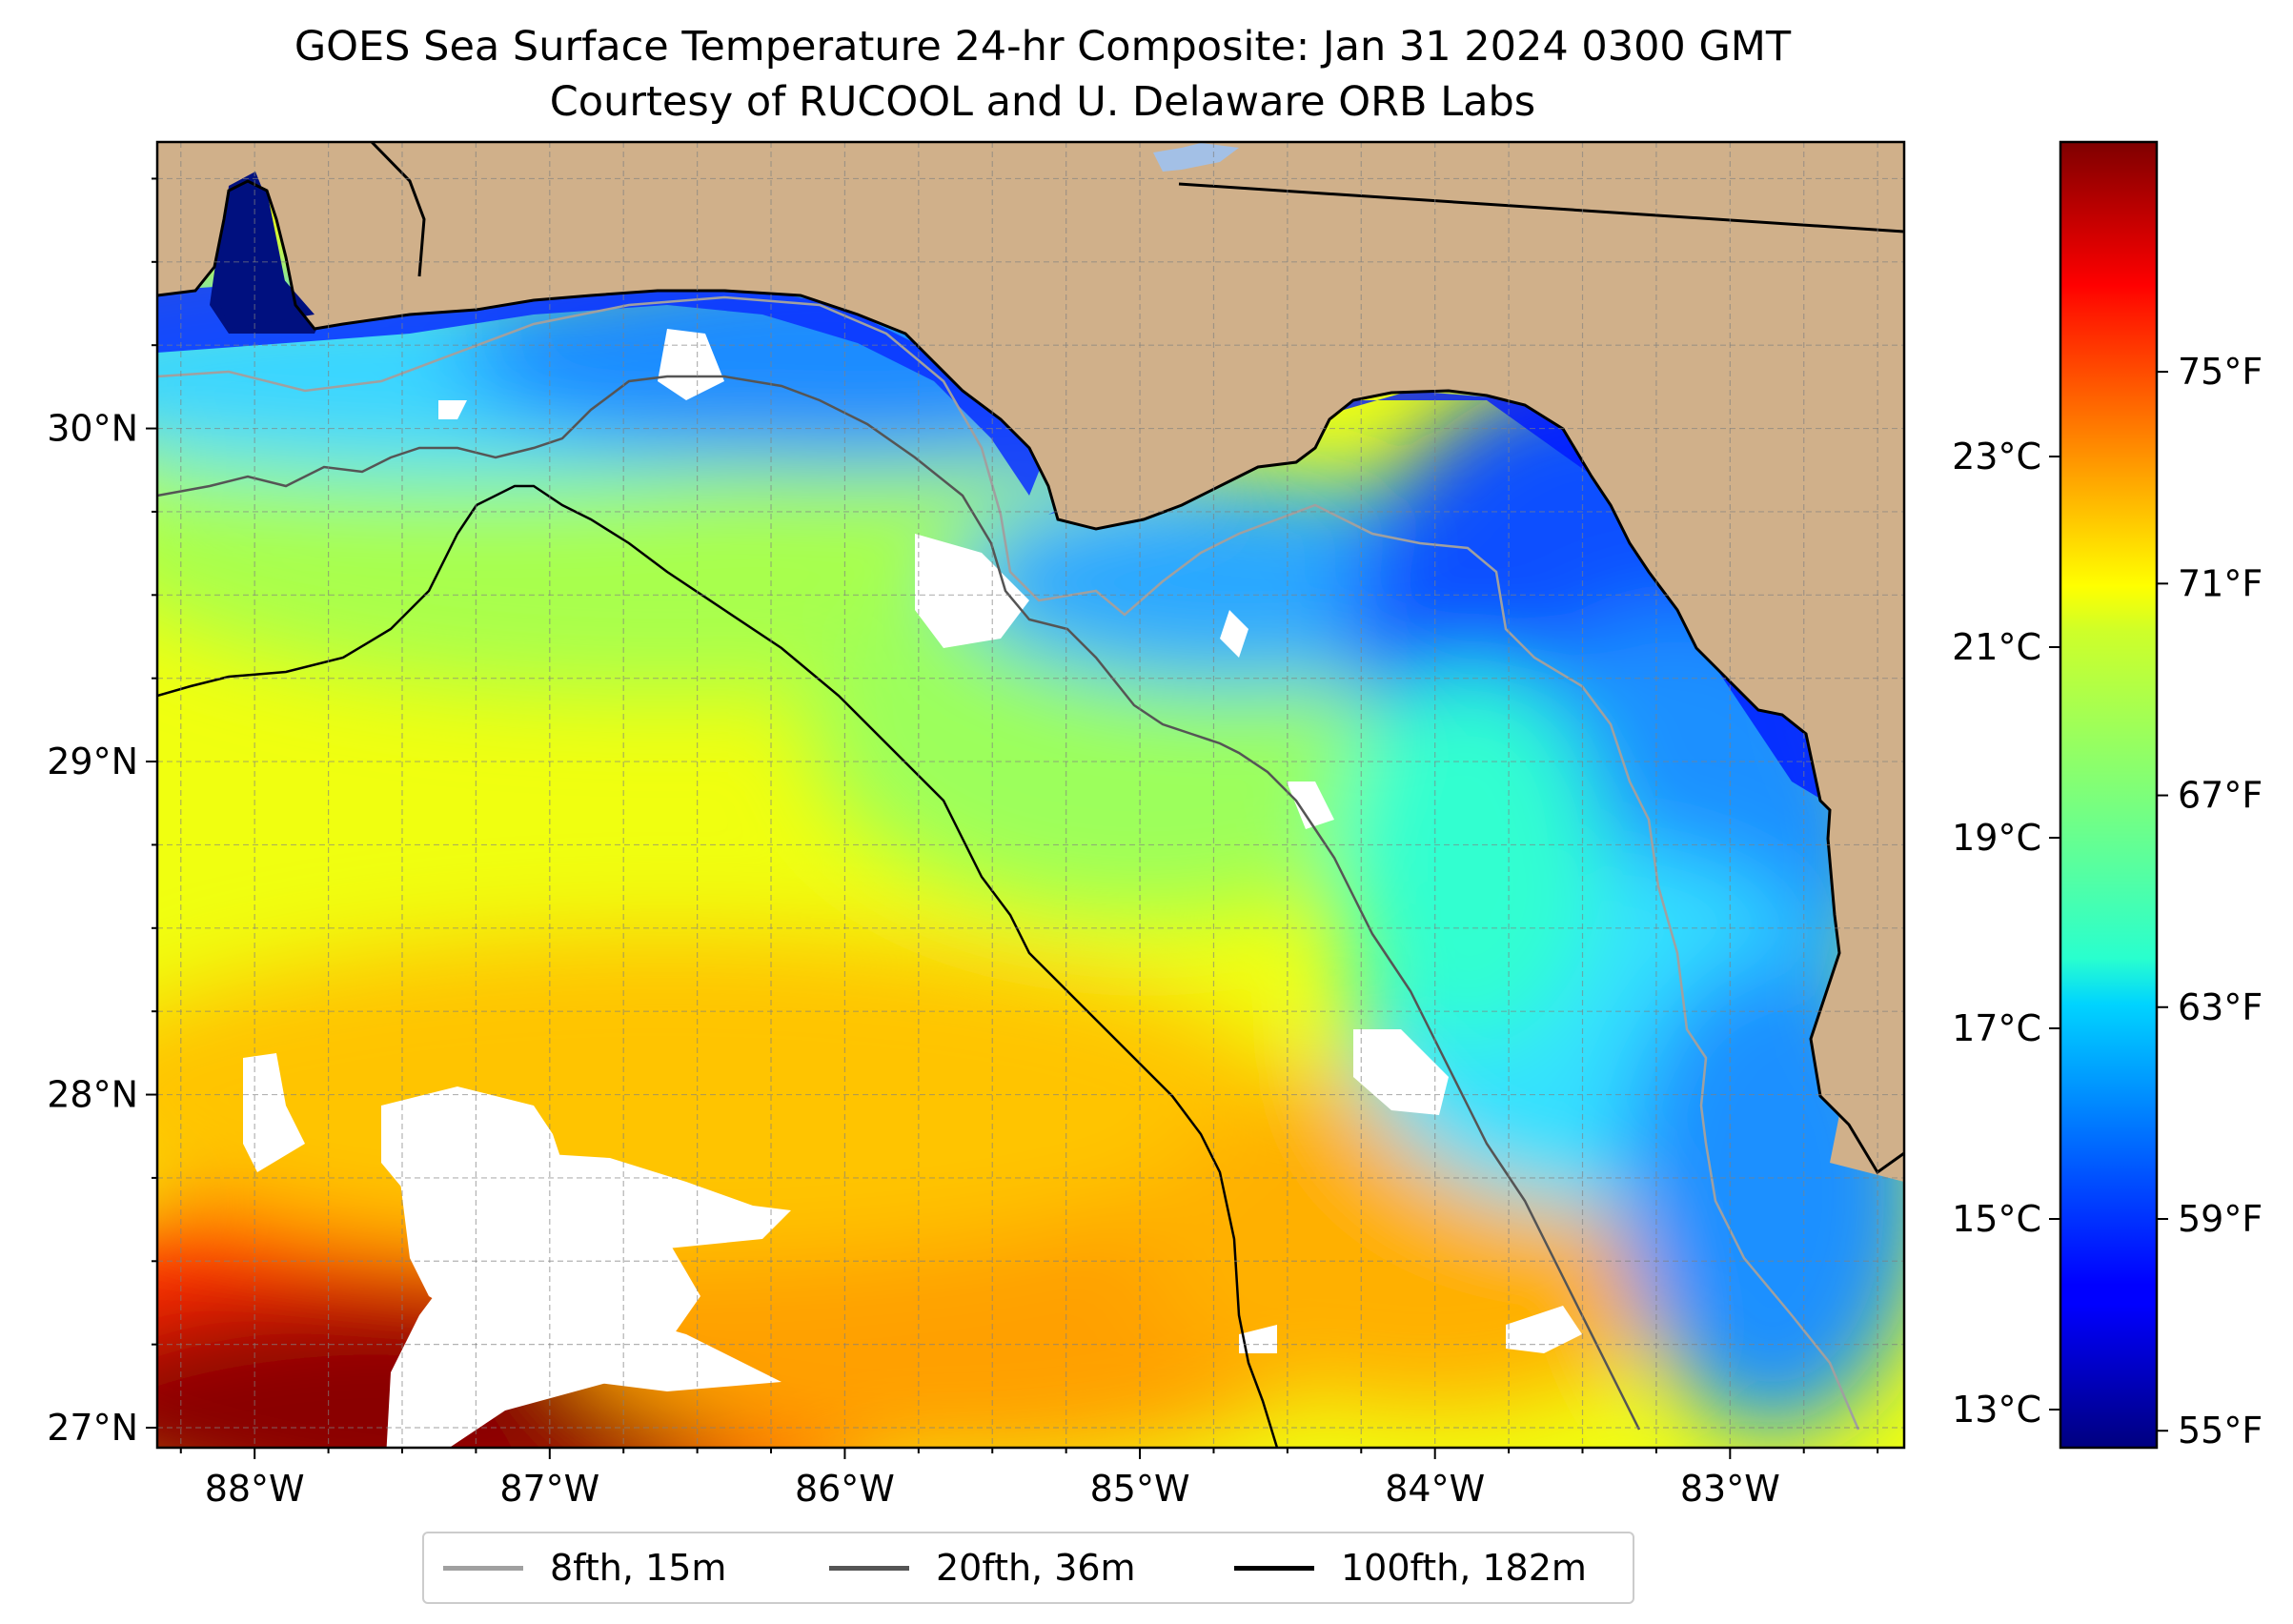 This screenshot has width=2293, height=1624. I want to click on legend-item-8fth: 8fth, 15m, so click(585, 1567).